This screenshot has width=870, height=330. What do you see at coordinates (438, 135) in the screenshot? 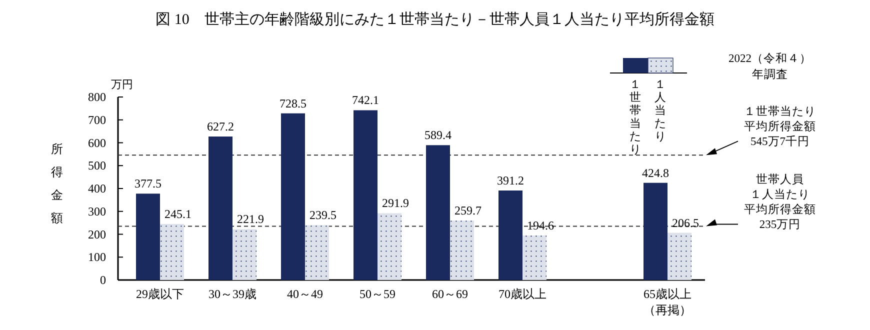
I see `data-label: 589.4` at bounding box center [438, 135].